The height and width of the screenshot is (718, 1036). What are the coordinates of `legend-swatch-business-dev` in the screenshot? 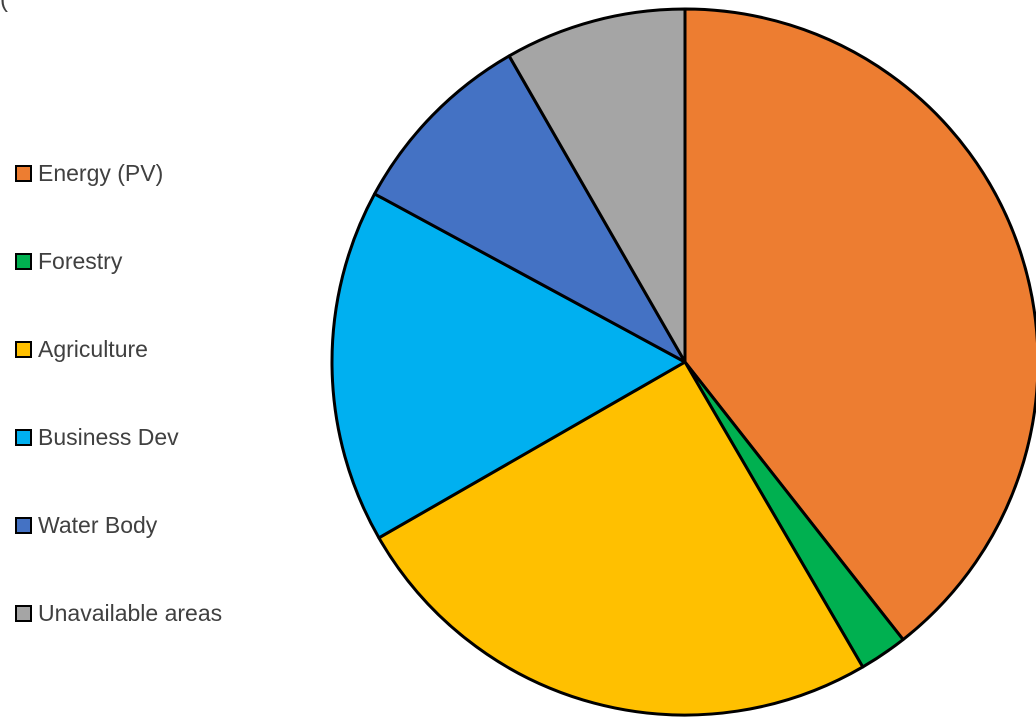 It's located at (23, 437).